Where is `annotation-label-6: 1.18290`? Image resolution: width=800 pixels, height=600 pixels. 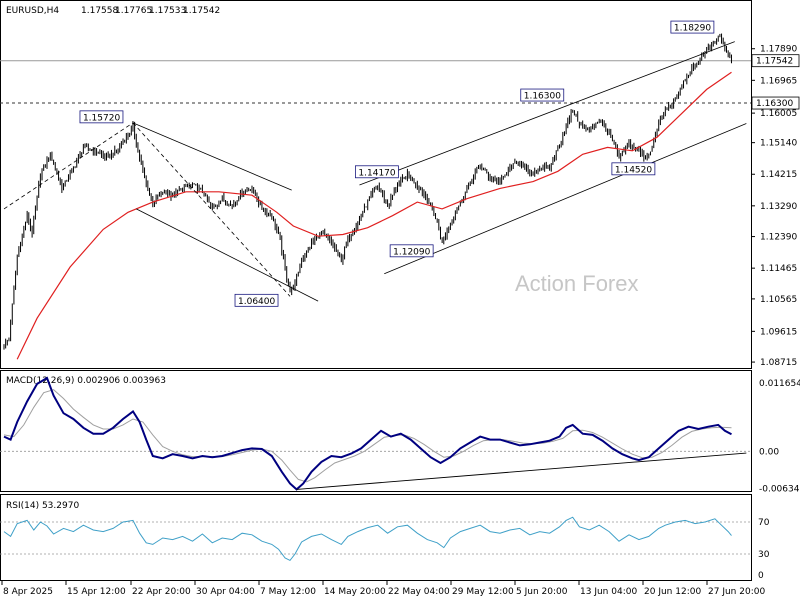
annotation-label-6: 1.18290 is located at coordinates (692, 29).